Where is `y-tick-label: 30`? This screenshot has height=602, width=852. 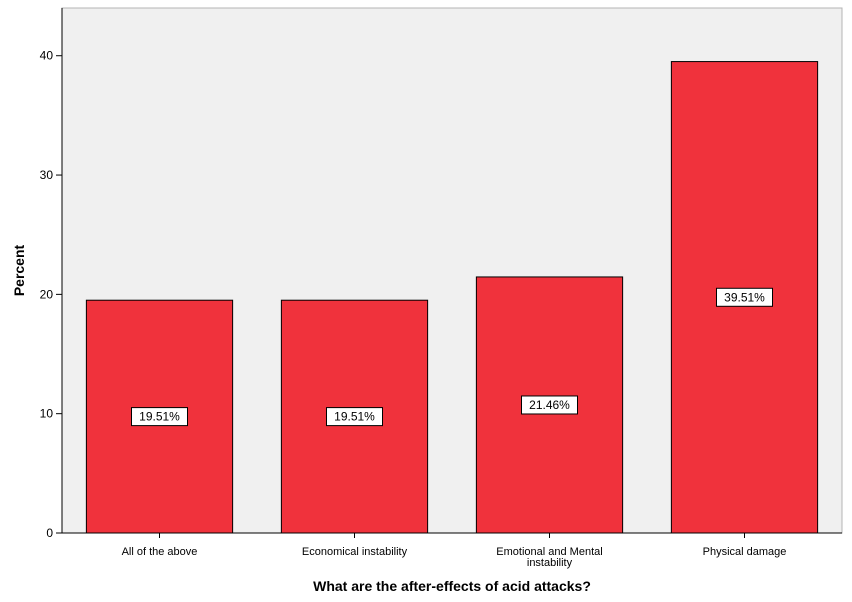
y-tick-label: 30 is located at coordinates (47, 175).